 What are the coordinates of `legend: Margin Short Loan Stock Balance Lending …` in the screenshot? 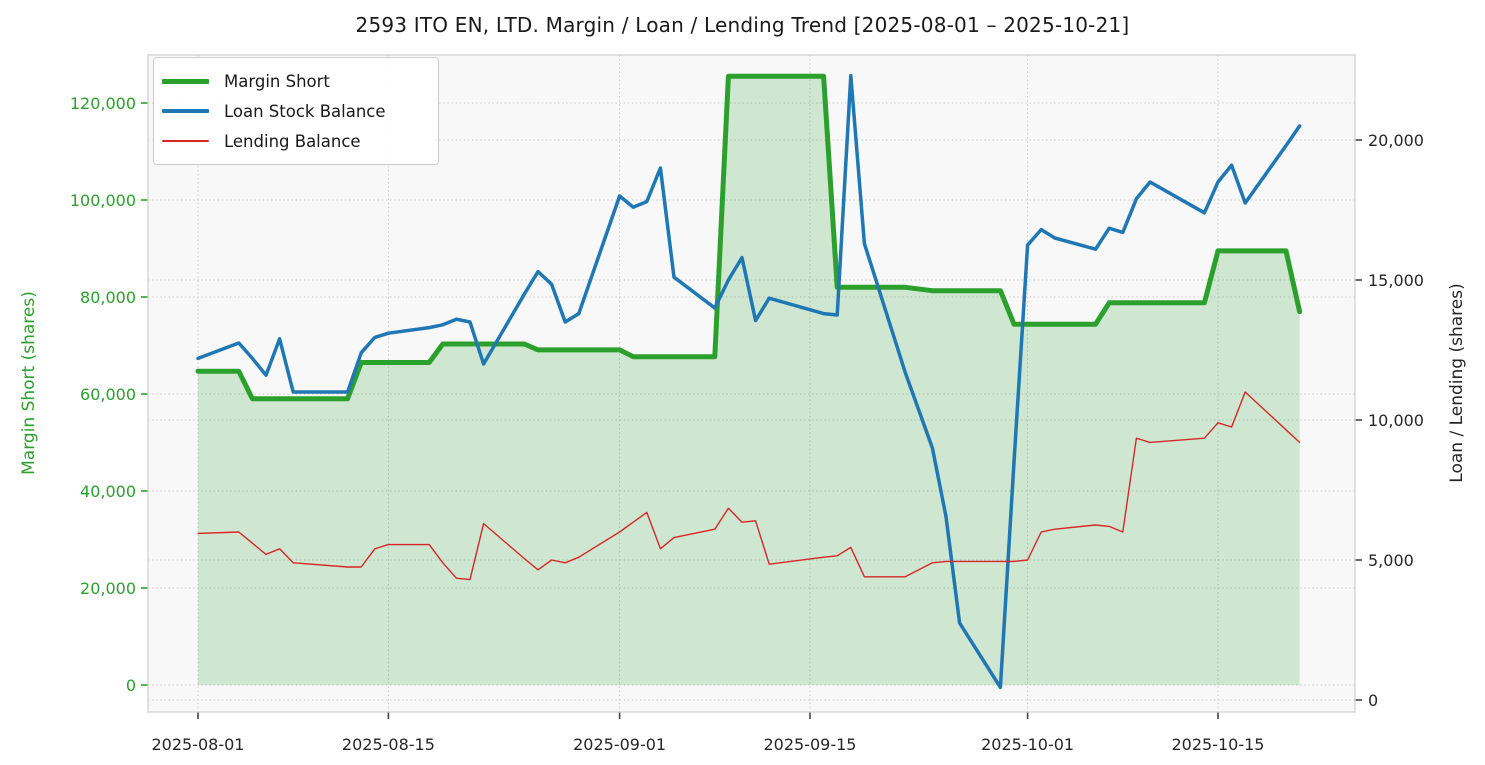 It's located at (296, 111).